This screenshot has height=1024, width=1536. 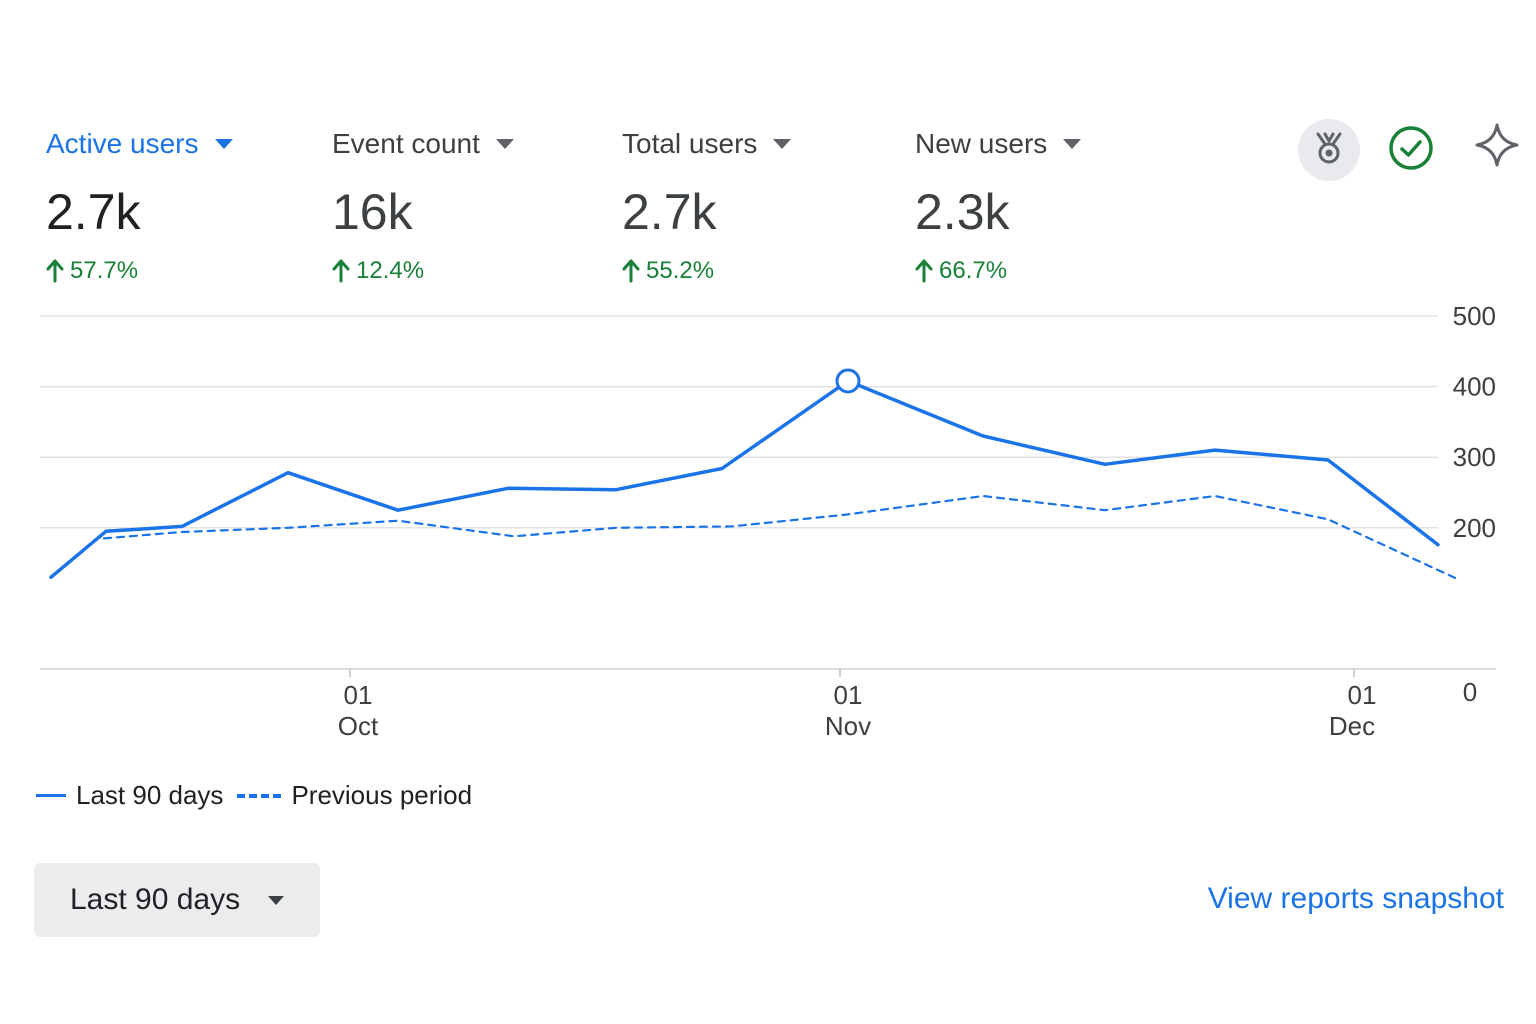 I want to click on metric-label: New users, so click(x=981, y=143).